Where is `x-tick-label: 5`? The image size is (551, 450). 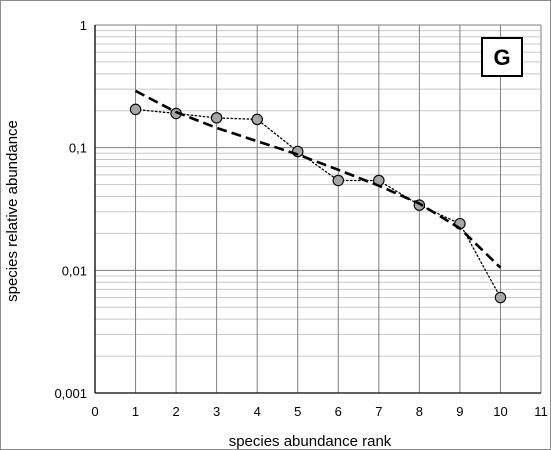
x-tick-label: 5 is located at coordinates (297, 411).